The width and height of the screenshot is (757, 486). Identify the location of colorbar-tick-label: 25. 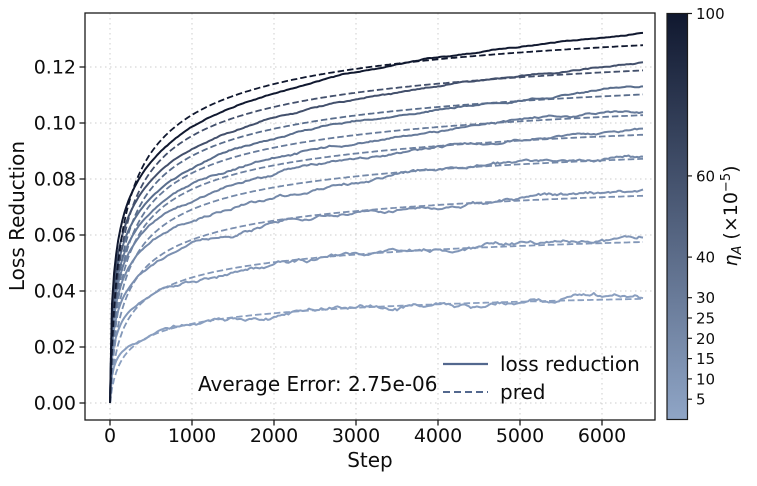
(705, 319).